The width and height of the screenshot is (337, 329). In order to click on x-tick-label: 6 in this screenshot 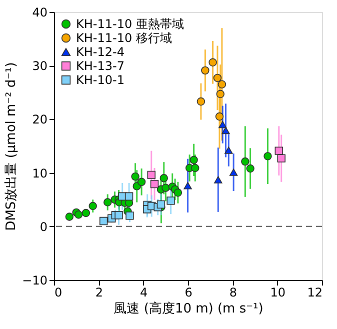, I will do `click(188, 293)`.